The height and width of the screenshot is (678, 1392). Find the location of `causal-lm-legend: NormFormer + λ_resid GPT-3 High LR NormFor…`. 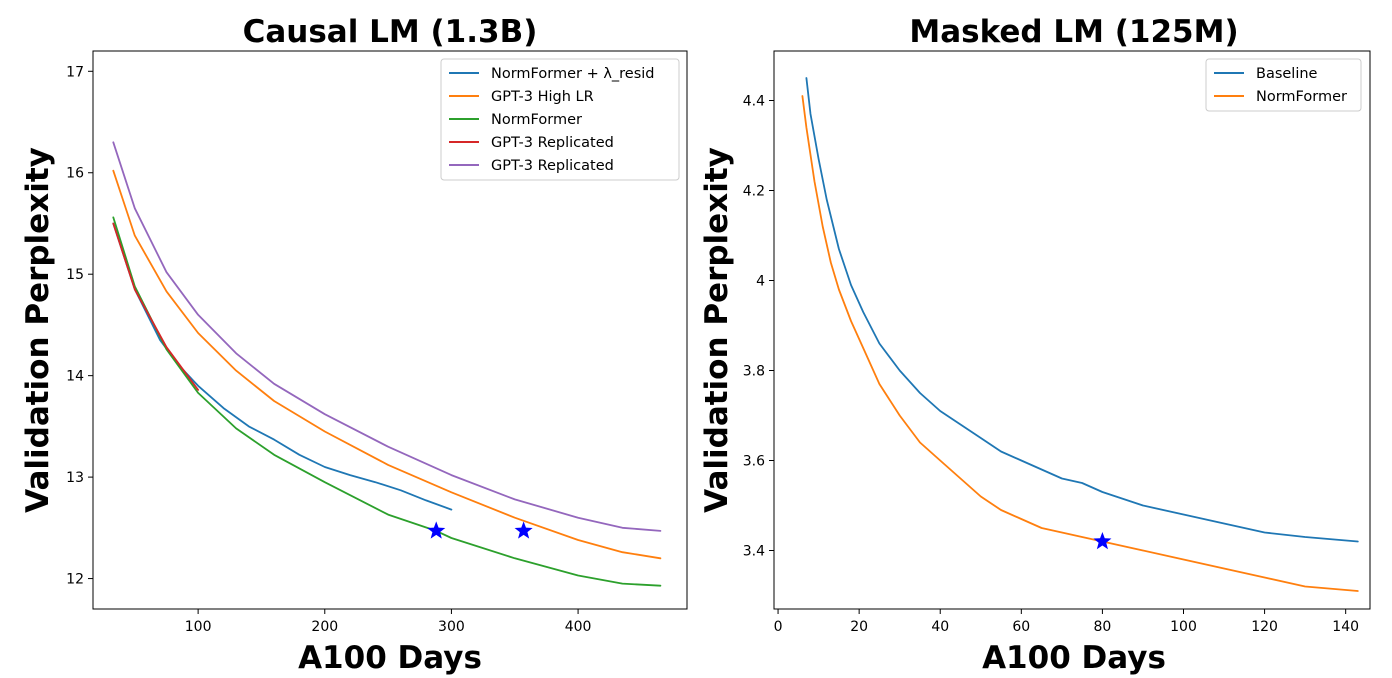

causal-lm-legend: NormFormer + λ_resid GPT-3 High LR NormFor… is located at coordinates (560, 119).